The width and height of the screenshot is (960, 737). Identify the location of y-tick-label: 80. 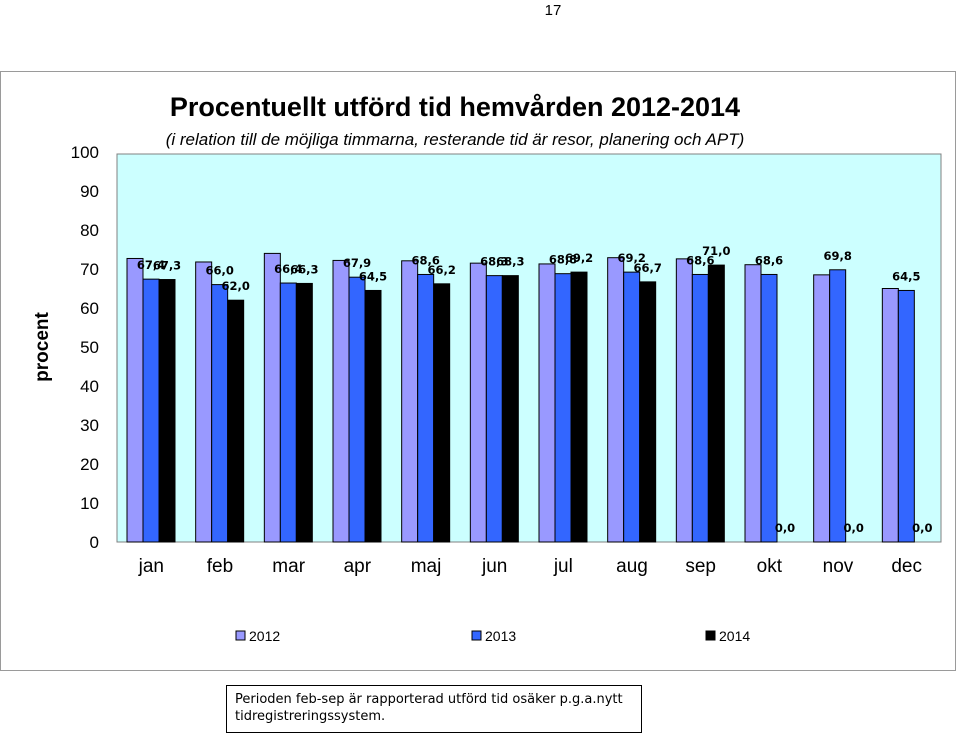
(89, 230).